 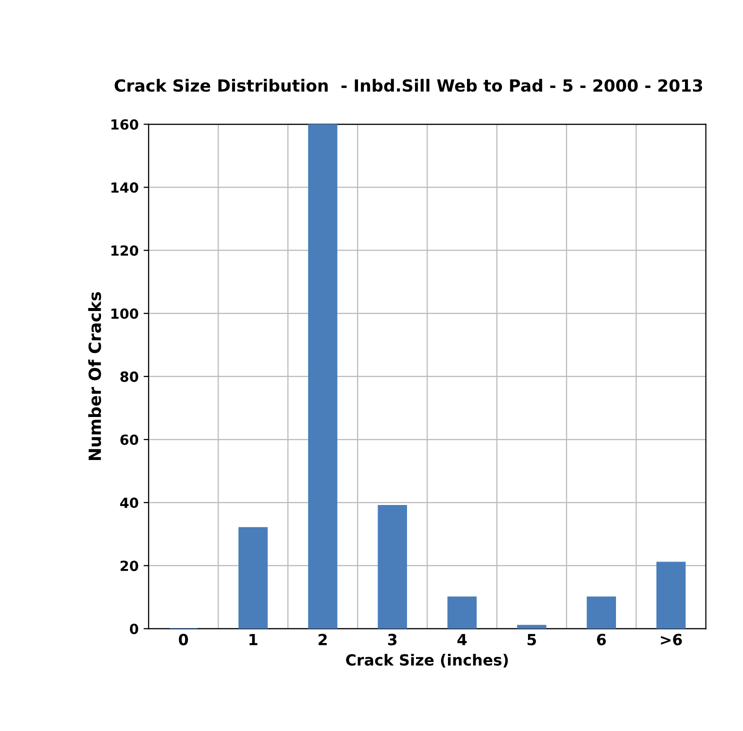 What do you see at coordinates (129, 376) in the screenshot?
I see `y-tick-label: 80` at bounding box center [129, 376].